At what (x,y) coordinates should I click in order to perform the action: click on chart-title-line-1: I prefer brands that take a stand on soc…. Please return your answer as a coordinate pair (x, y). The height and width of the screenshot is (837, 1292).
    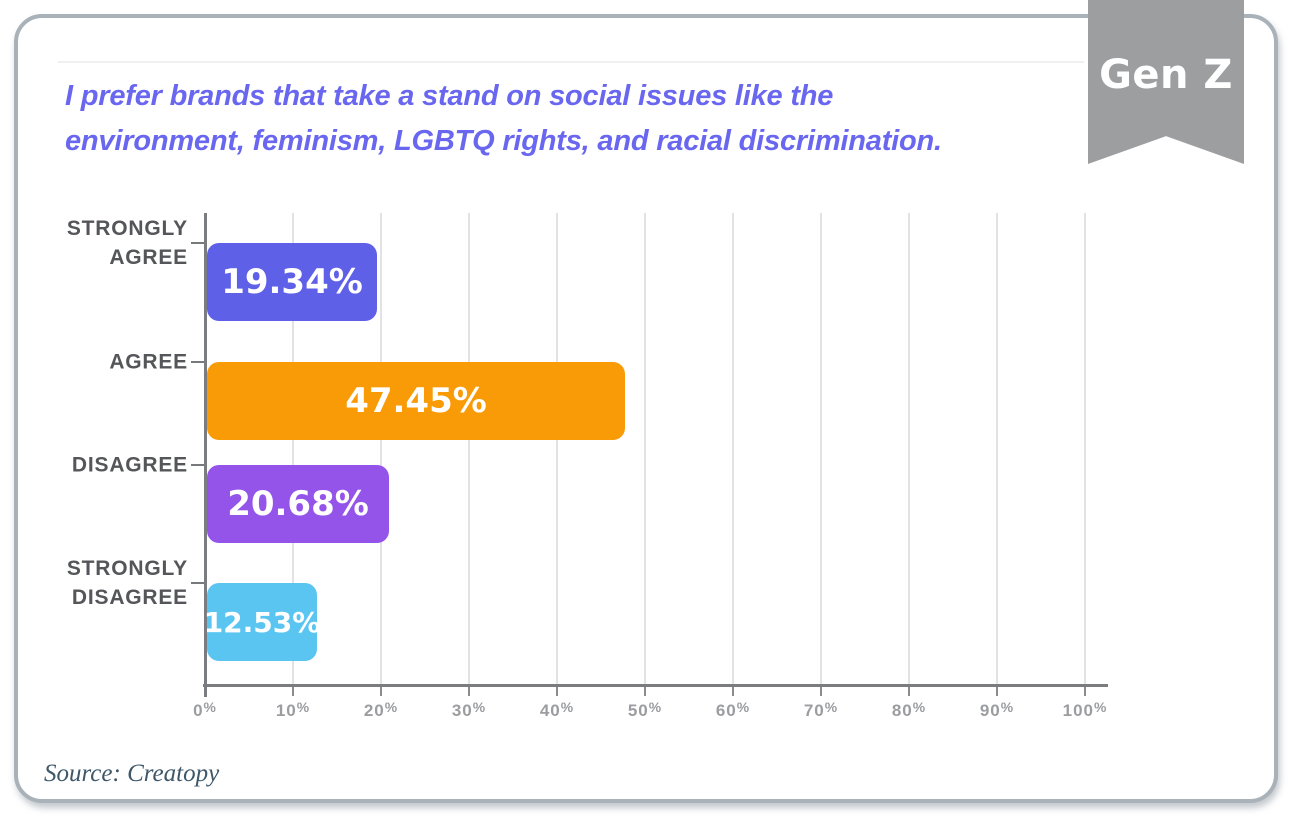
    Looking at the image, I should click on (449, 96).